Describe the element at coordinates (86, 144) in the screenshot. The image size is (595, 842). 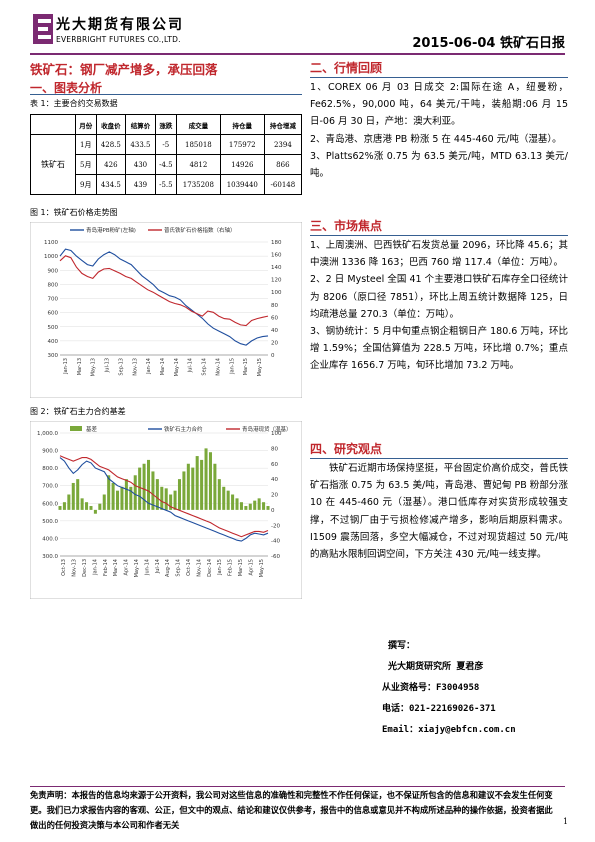
I see `table-cell: 1月` at that location.